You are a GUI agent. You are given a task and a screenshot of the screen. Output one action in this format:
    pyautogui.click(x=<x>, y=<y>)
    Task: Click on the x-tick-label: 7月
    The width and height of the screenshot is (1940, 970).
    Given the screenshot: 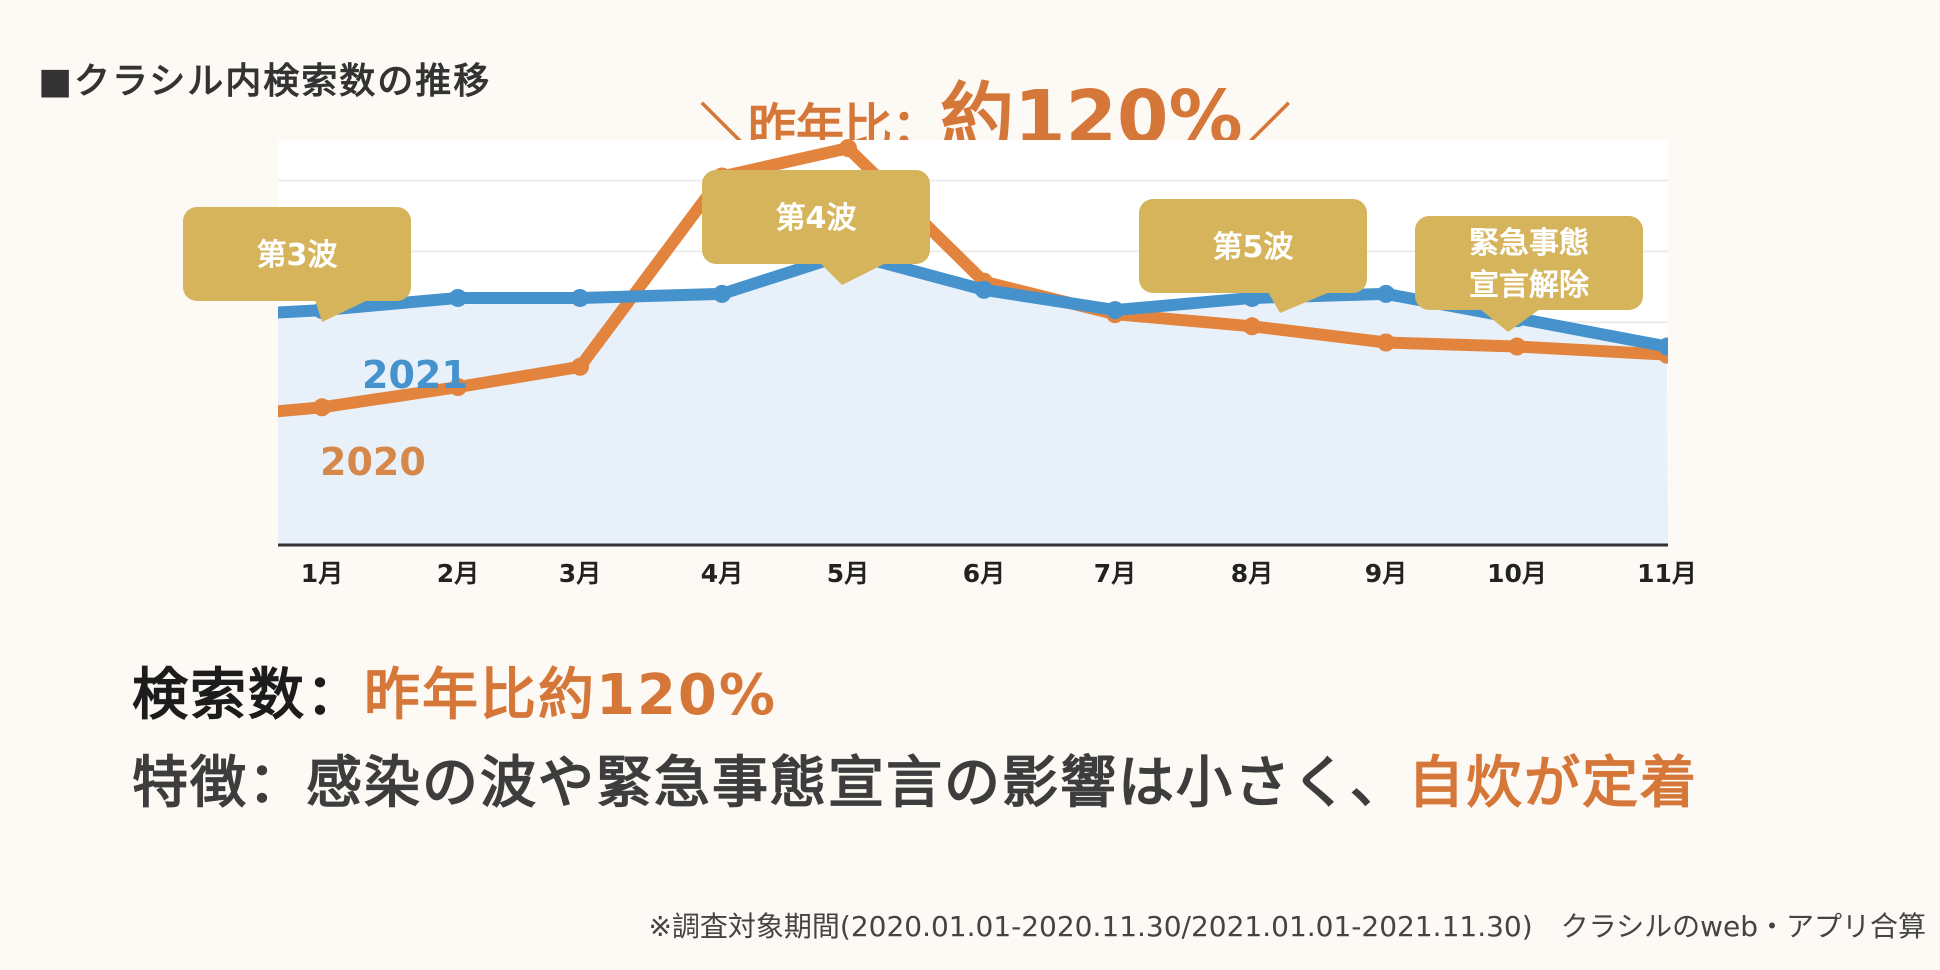 What is the action you would take?
    pyautogui.click(x=1115, y=573)
    